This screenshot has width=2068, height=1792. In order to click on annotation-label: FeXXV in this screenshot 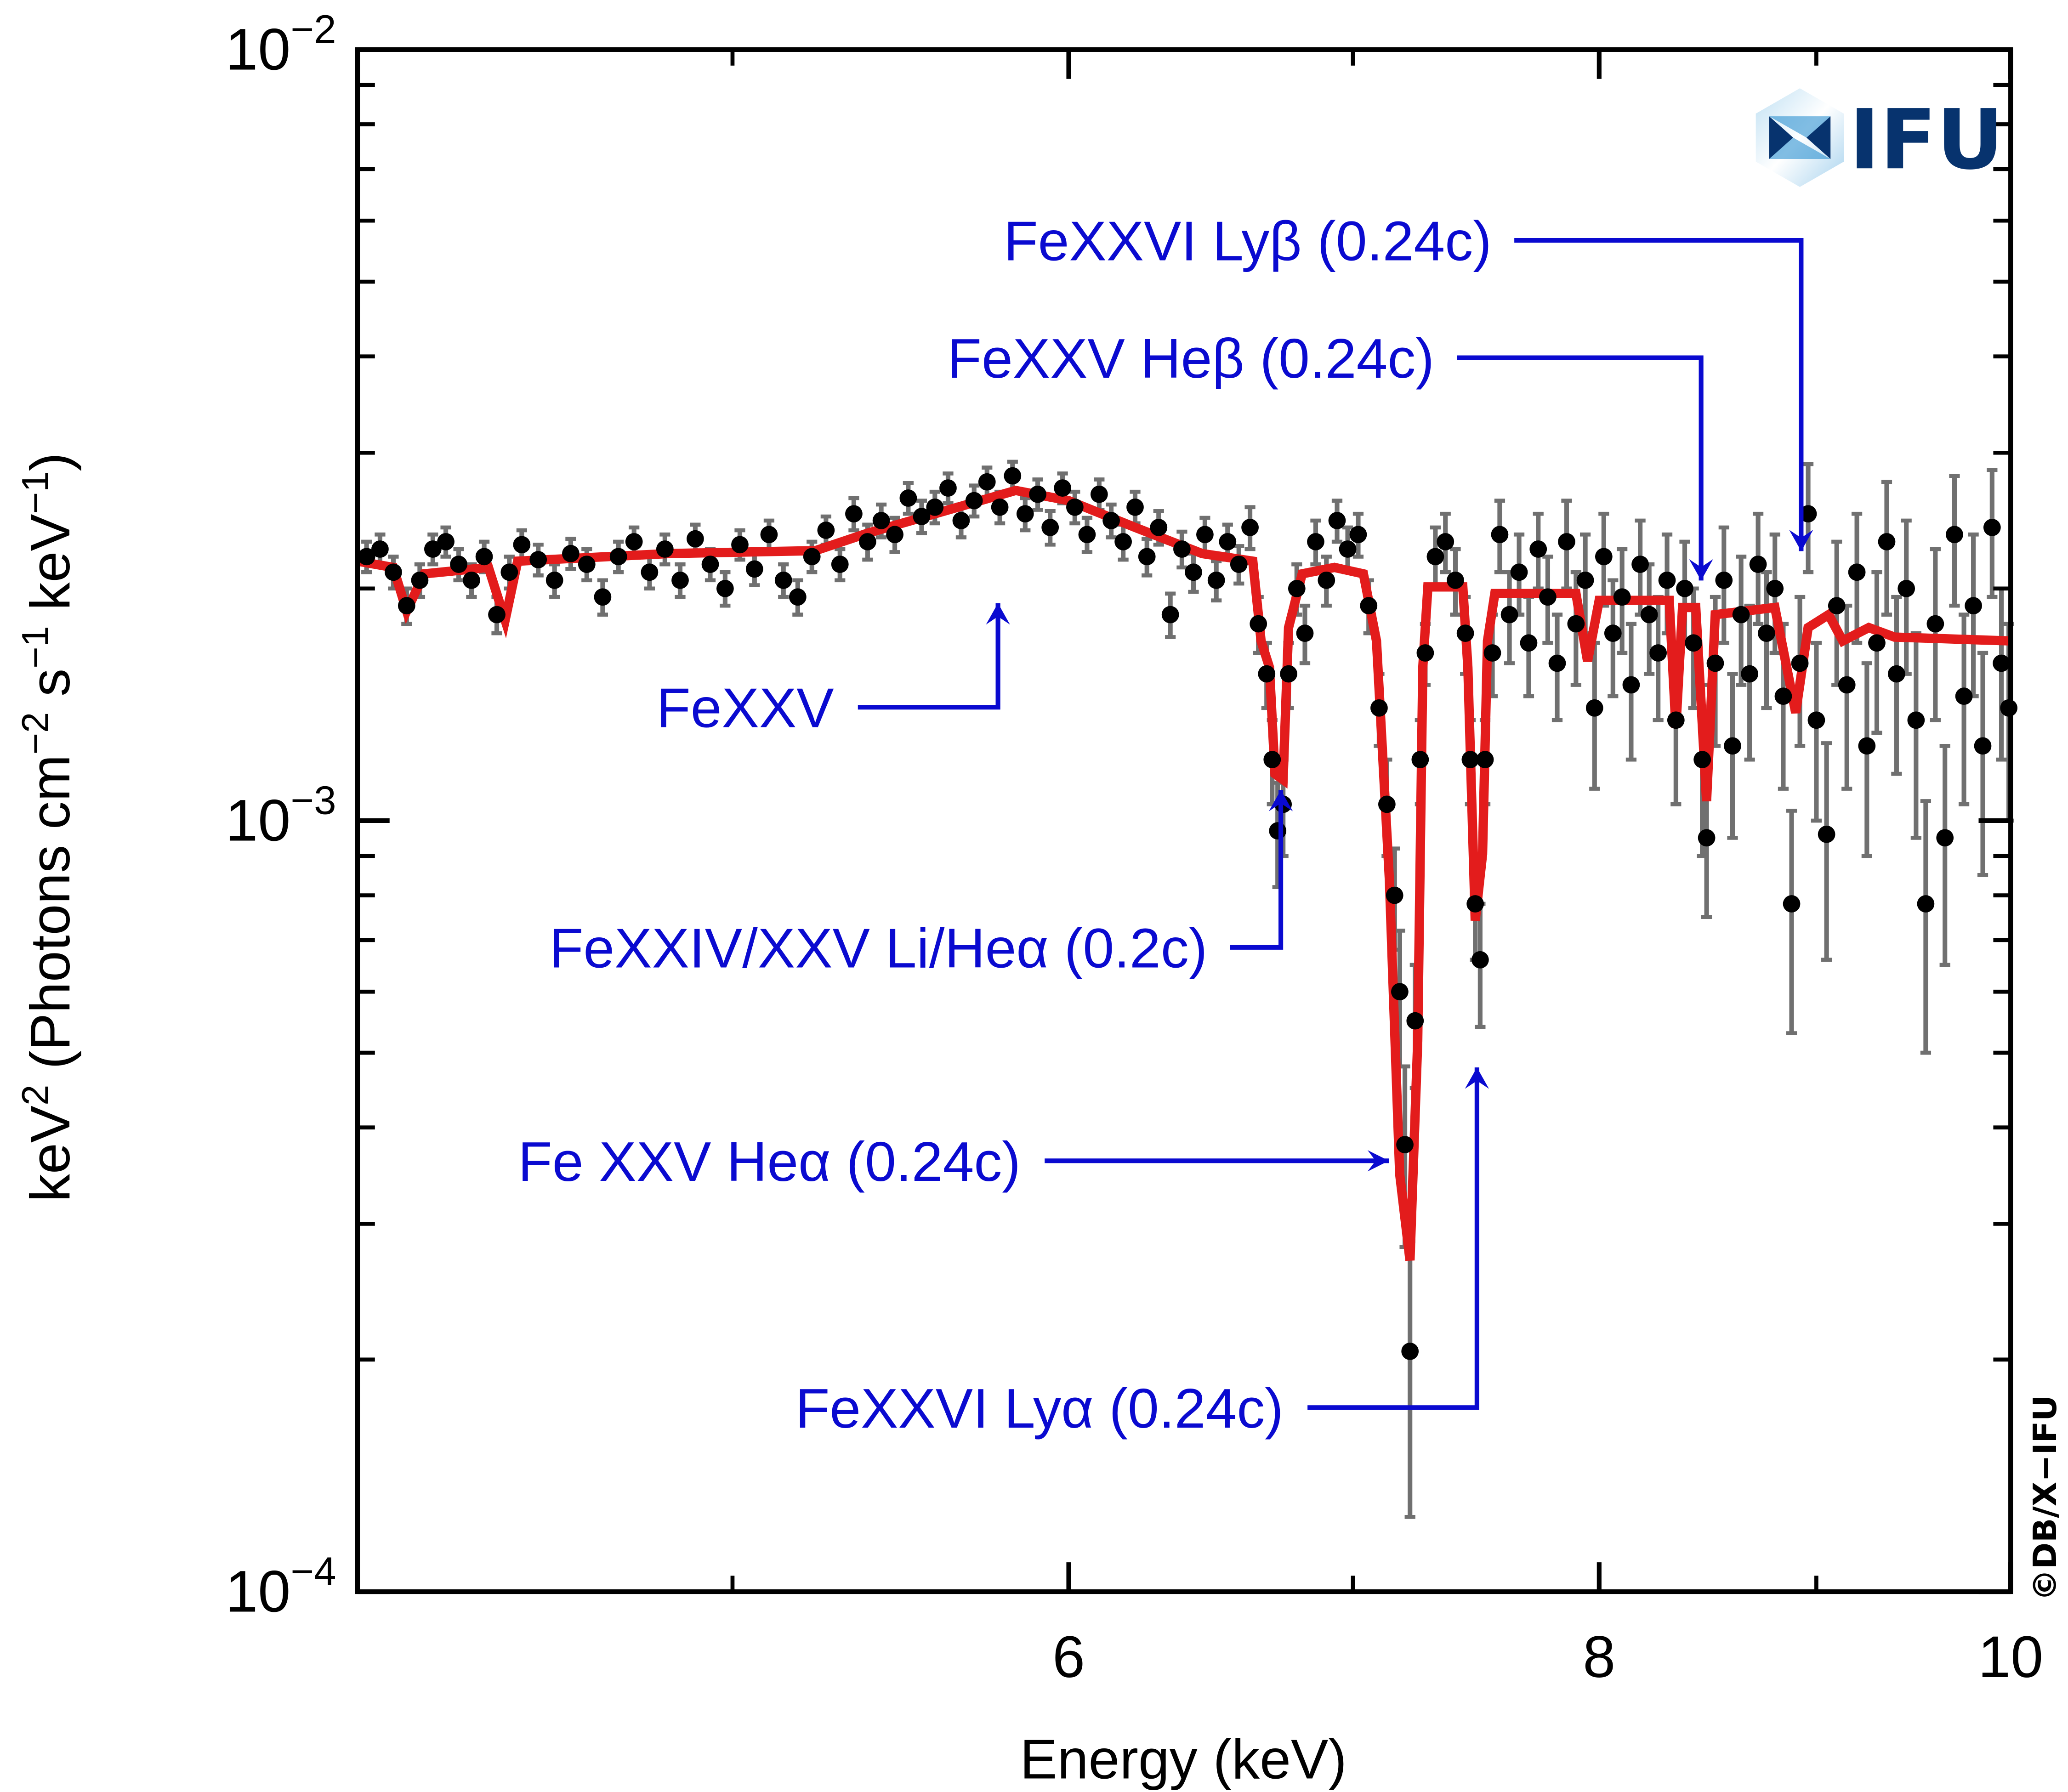, I will do `click(745, 708)`.